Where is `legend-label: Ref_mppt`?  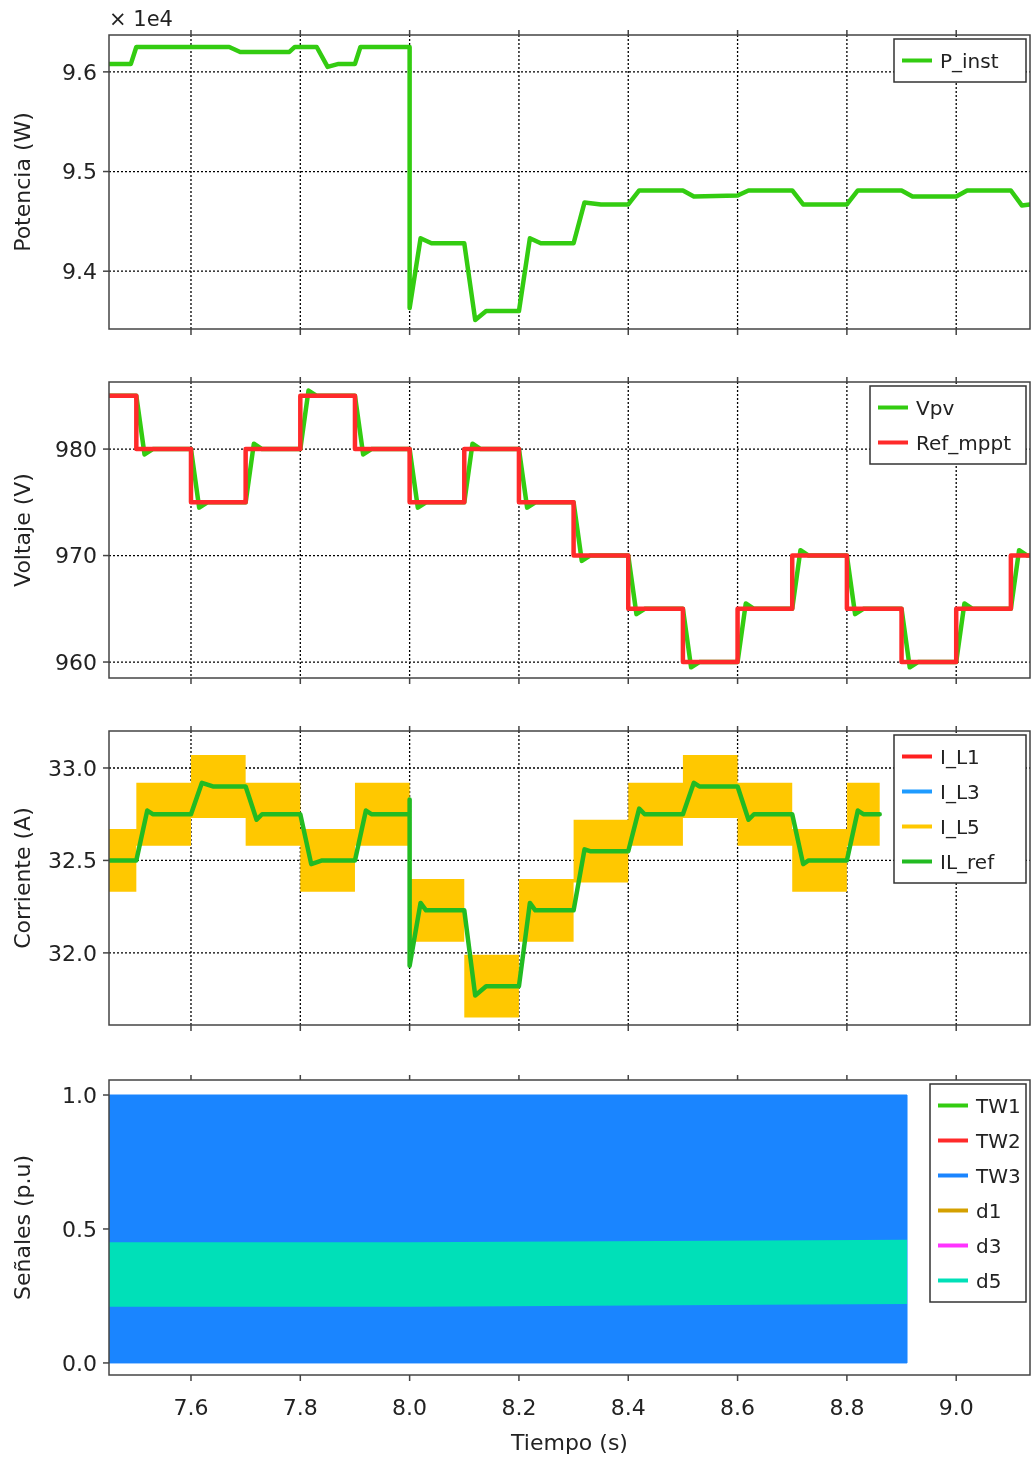
legend-label: Ref_mppt is located at coordinates (964, 442).